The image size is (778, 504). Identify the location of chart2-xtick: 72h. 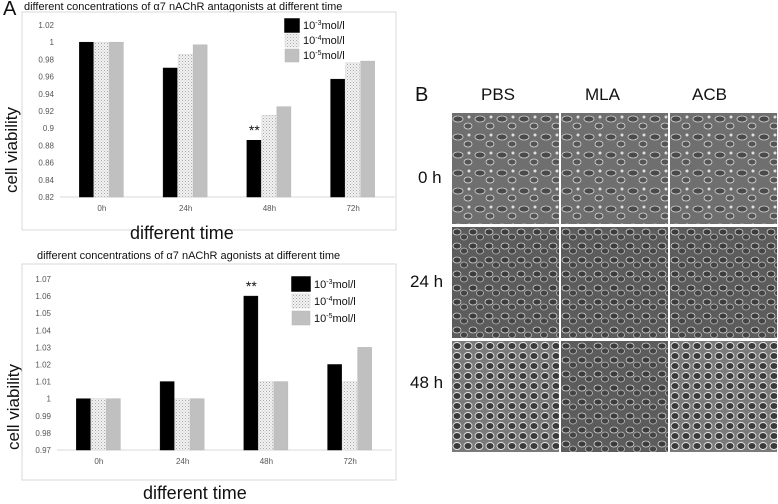
(349, 461).